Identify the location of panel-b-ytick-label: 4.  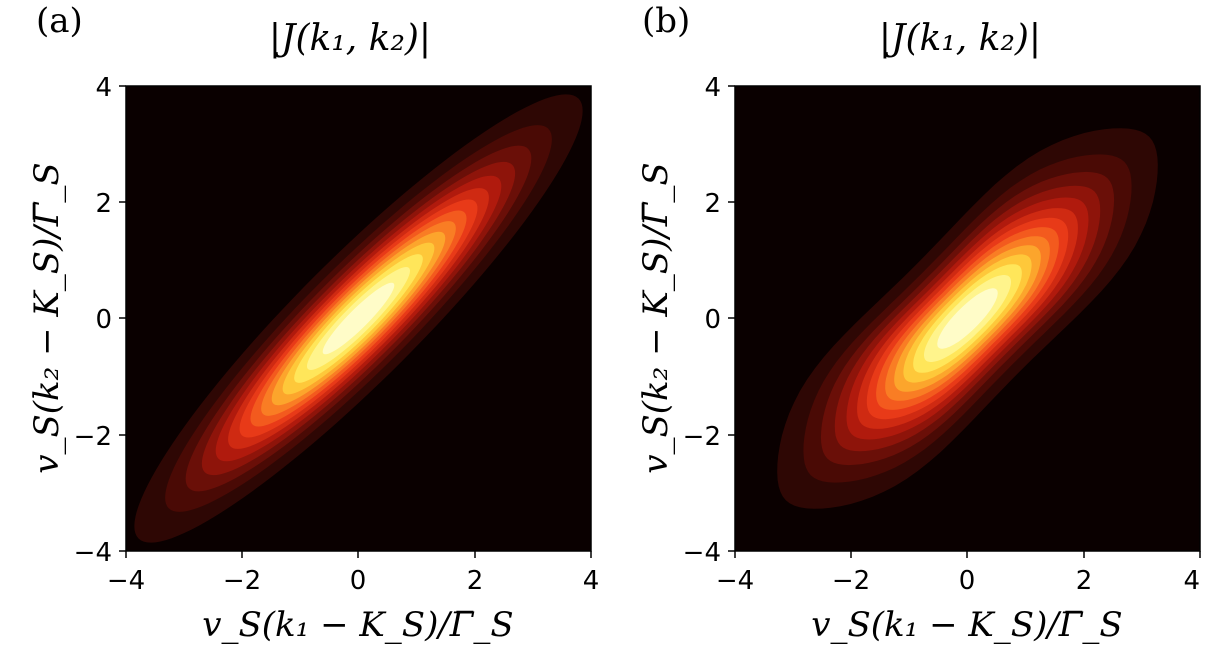
(712, 88).